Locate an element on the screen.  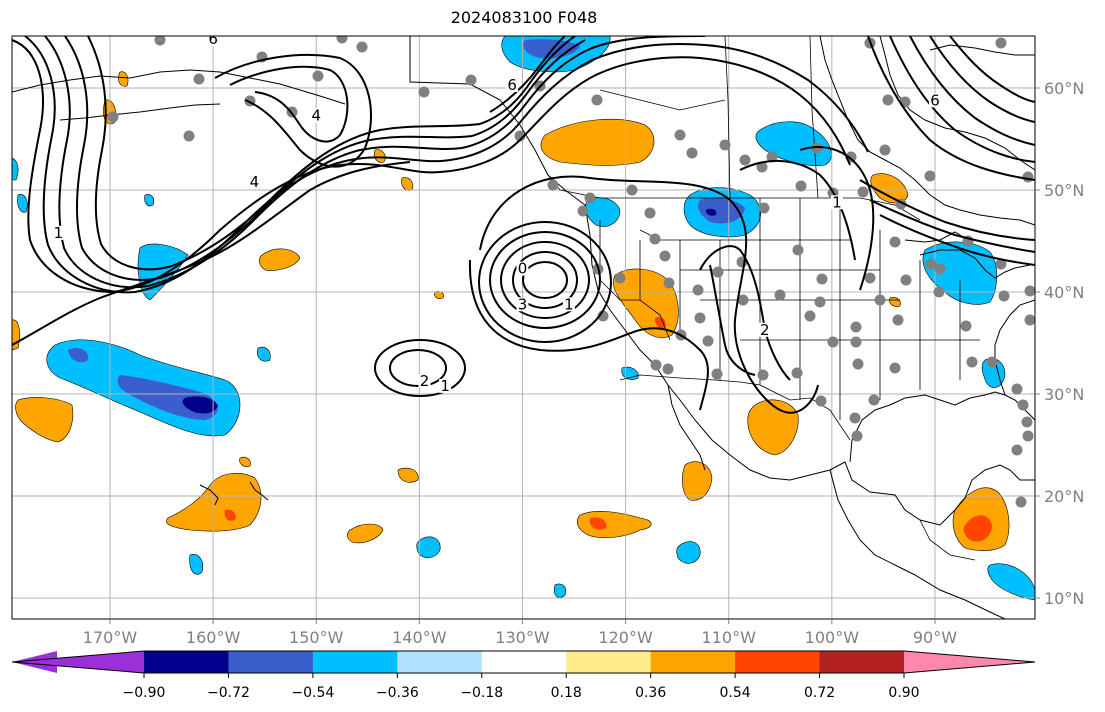
lon-tick-label: 150°W is located at coordinates (316, 637).